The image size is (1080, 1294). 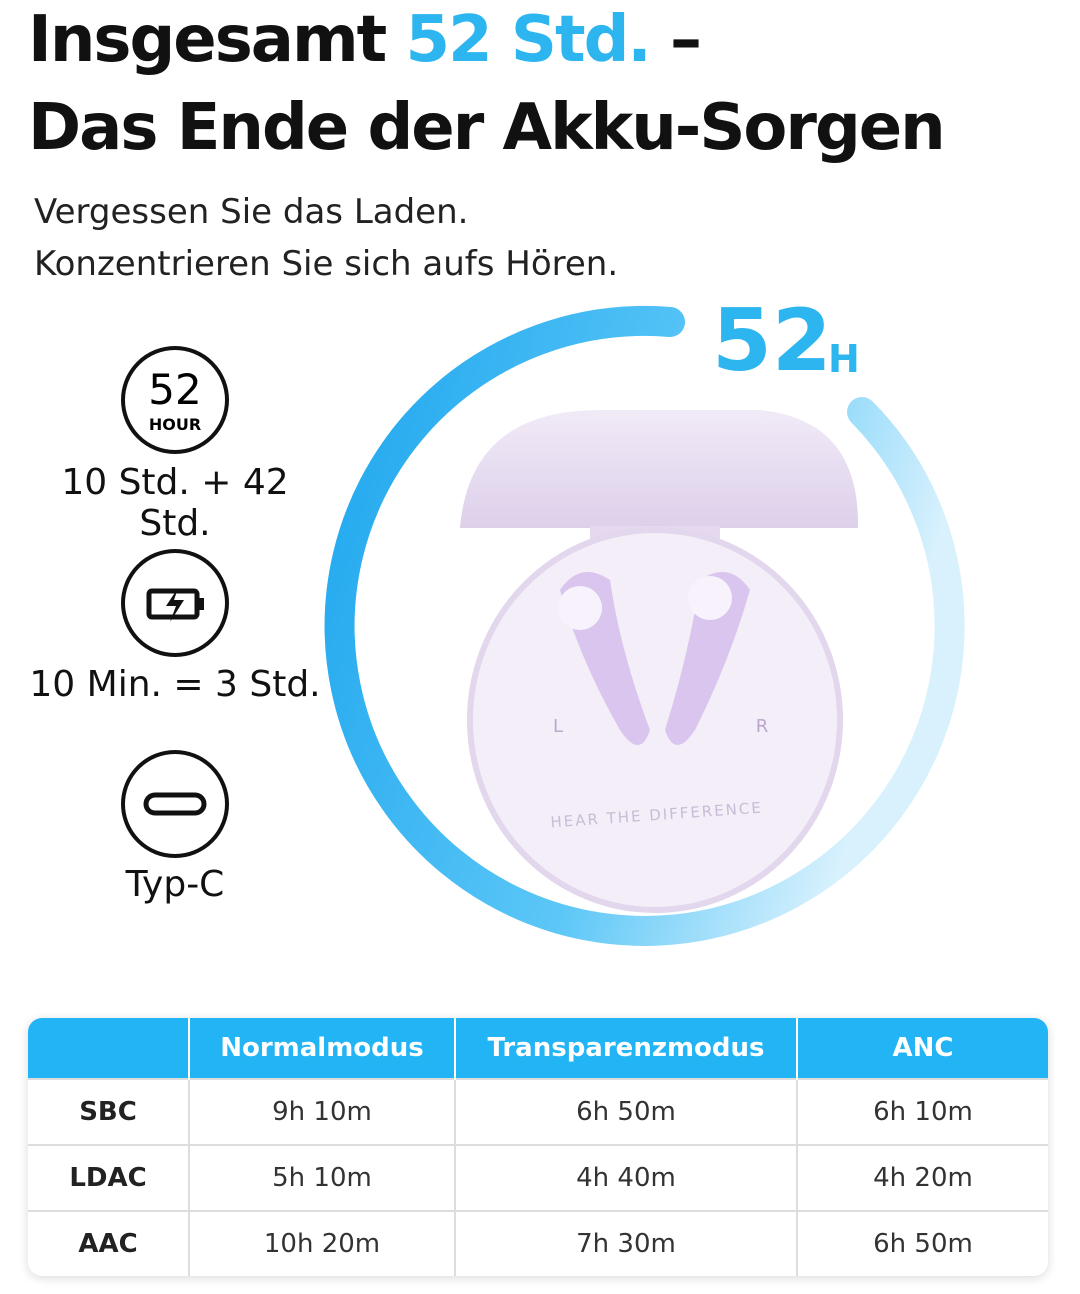 I want to click on table-row: AAC 10h 20m 7h 30m 6h 50m, so click(x=538, y=1243).